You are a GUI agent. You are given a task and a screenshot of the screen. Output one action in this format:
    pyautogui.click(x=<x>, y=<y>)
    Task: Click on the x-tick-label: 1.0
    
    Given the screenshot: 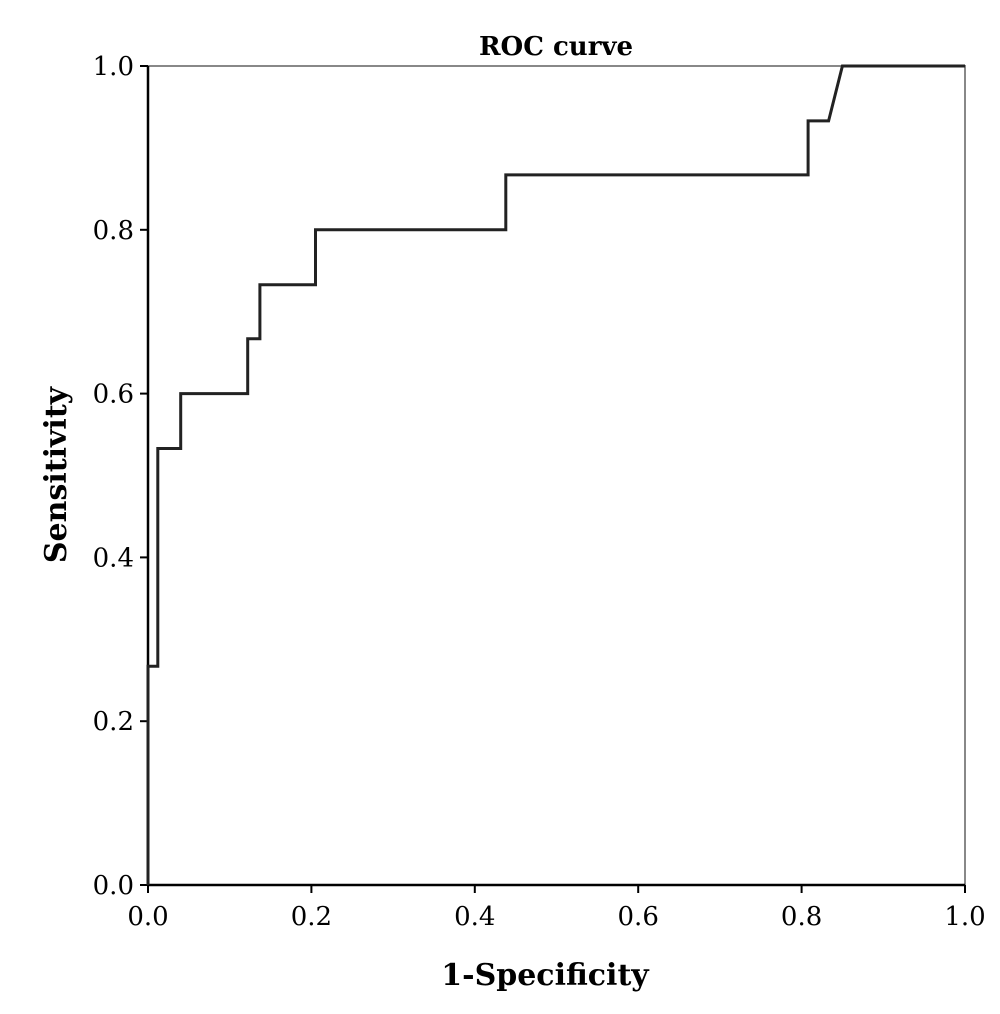 What is the action you would take?
    pyautogui.click(x=964, y=917)
    